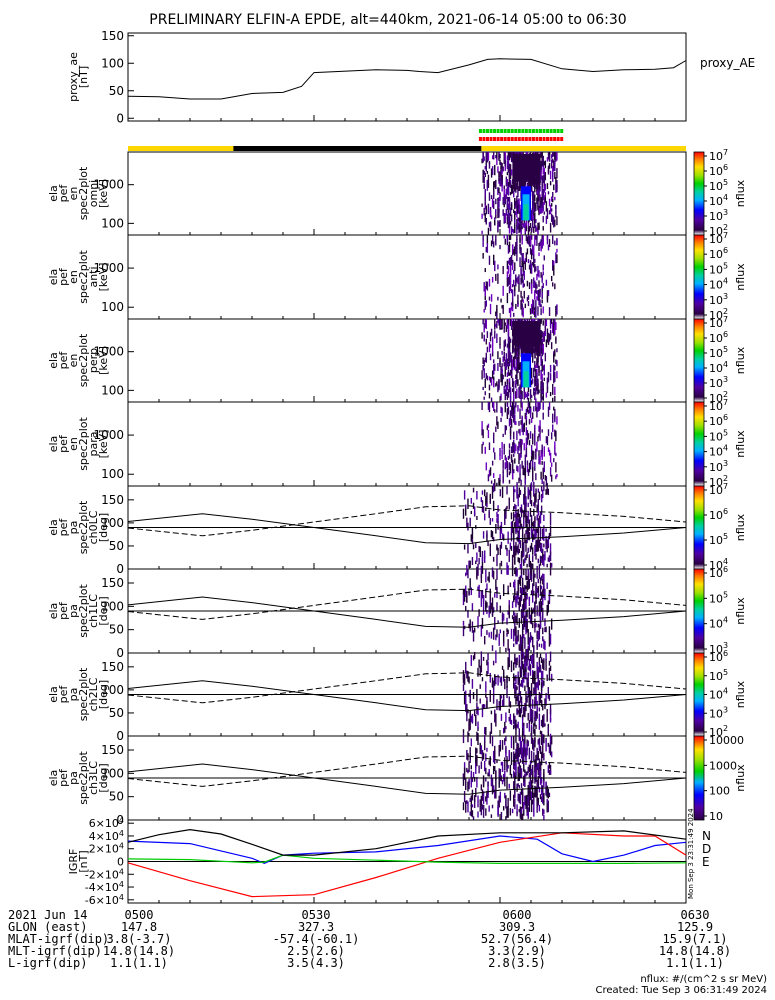  Describe the element at coordinates (108, 185) in the screenshot. I see `ytick-label: 1000` at that location.